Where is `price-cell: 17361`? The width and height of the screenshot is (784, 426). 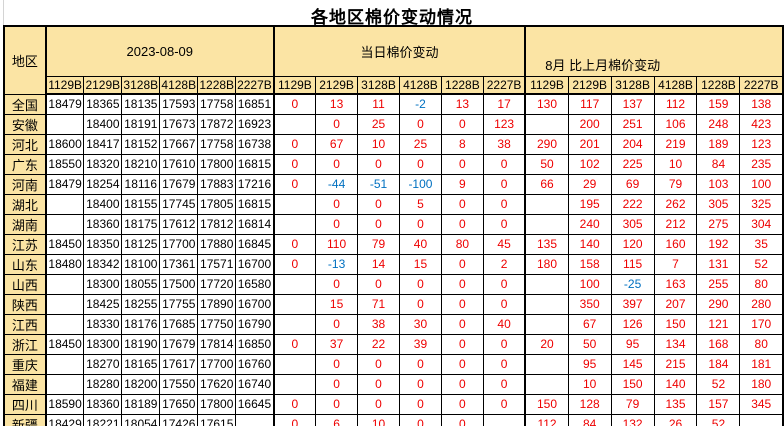 price-cell: 17361 is located at coordinates (179, 264).